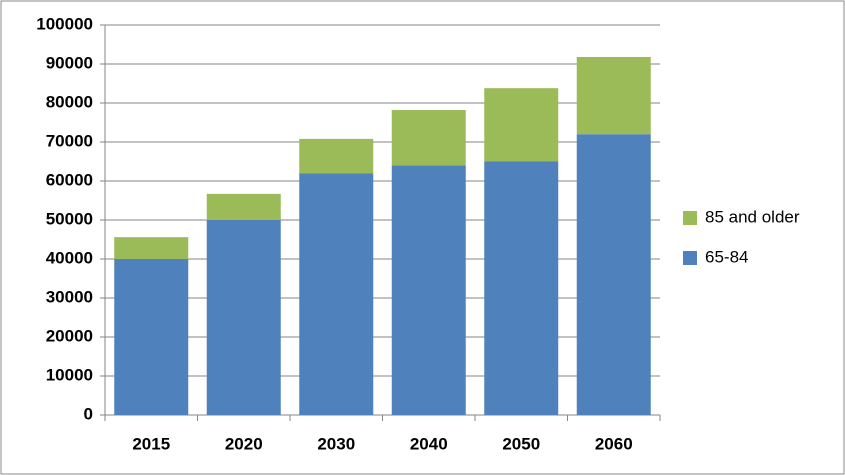  What do you see at coordinates (69, 101) in the screenshot?
I see `y-tick-label: 80000` at bounding box center [69, 101].